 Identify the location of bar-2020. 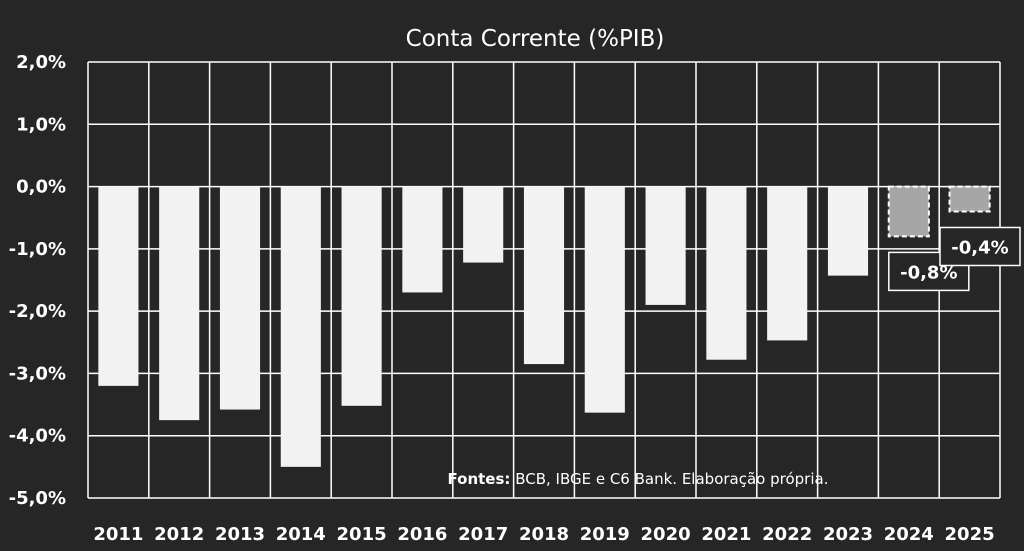
(665, 245).